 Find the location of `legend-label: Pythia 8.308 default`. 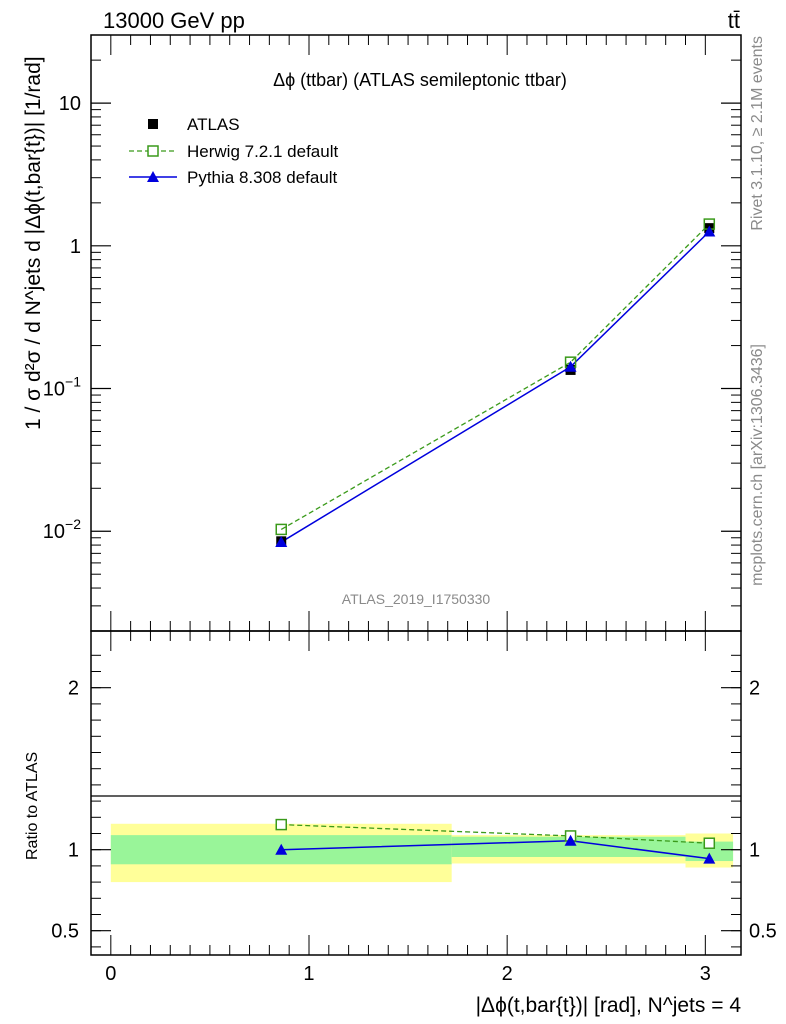

legend-label: Pythia 8.308 default is located at coordinates (262, 177).